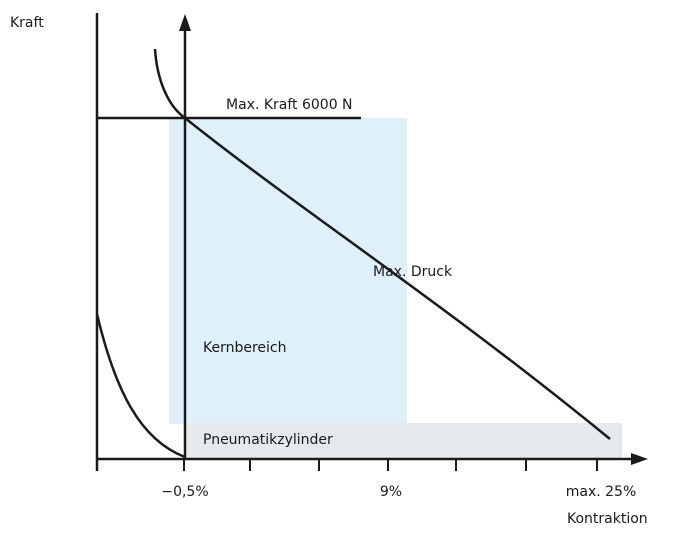 The width and height of the screenshot is (679, 541). Describe the element at coordinates (245, 348) in the screenshot. I see `core-range-label: Kernbereich` at that location.